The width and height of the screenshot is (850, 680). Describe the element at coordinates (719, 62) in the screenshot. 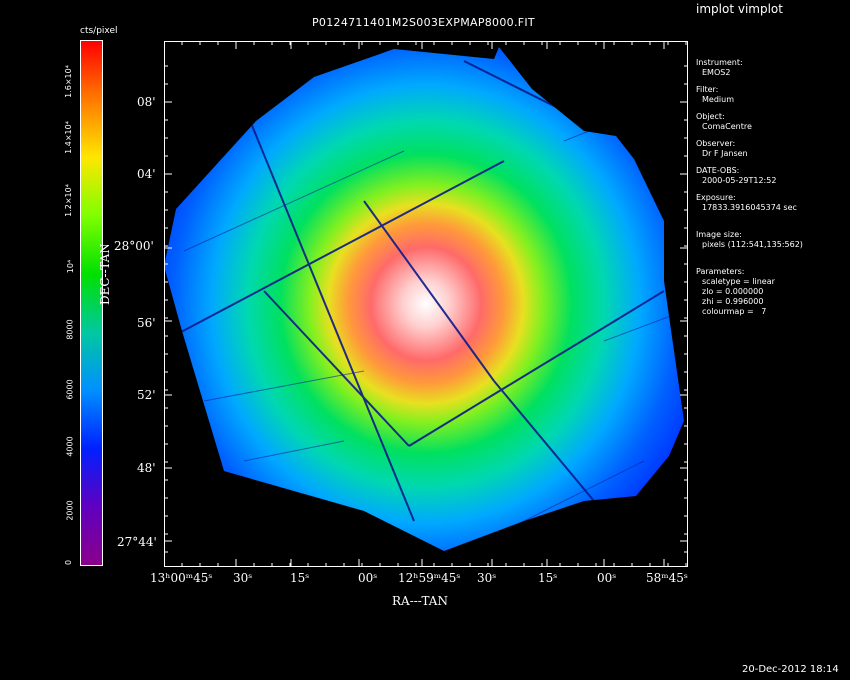

I see `info-label: Instrument:` at that location.